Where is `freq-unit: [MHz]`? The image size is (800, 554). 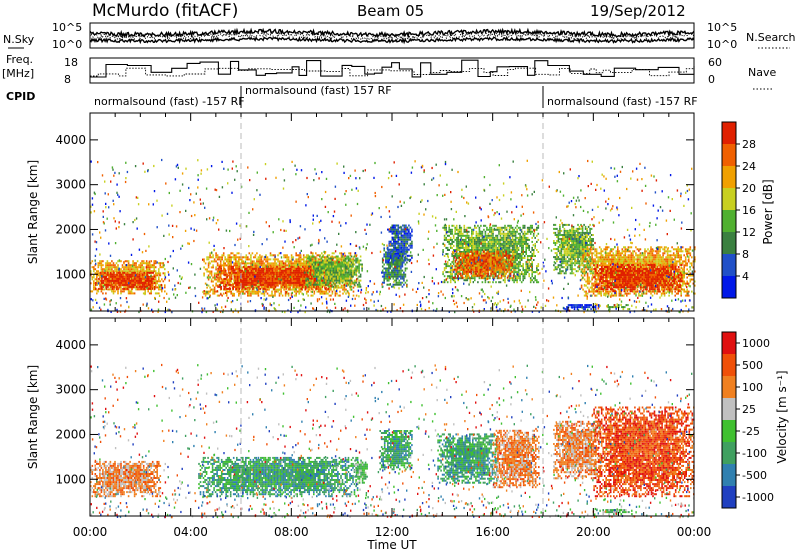
freq-unit: [MHz] is located at coordinates (18, 73).